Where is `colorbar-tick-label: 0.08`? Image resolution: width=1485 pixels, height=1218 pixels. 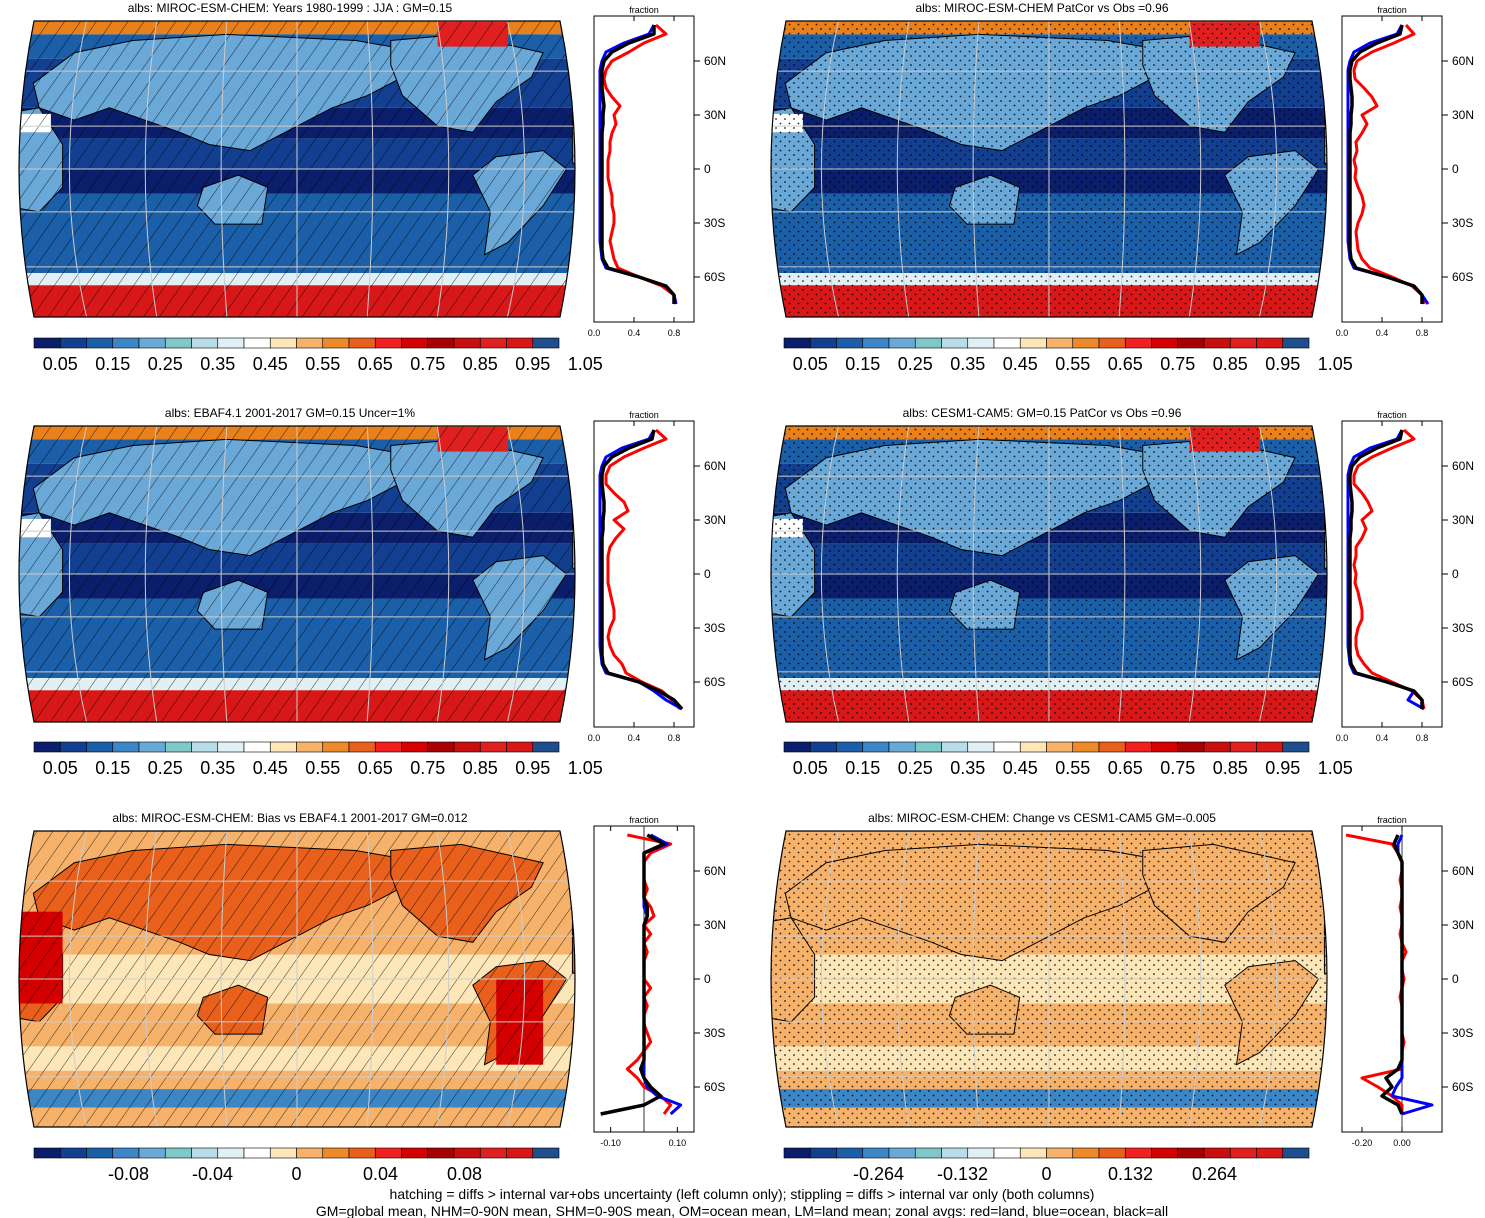
colorbar-tick-label: 0.08 is located at coordinates (464, 1174).